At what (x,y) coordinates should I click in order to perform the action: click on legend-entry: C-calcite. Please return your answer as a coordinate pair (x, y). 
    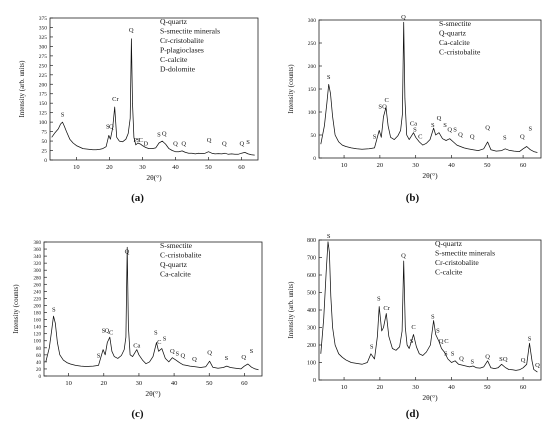
    Looking at the image, I should click on (174, 59).